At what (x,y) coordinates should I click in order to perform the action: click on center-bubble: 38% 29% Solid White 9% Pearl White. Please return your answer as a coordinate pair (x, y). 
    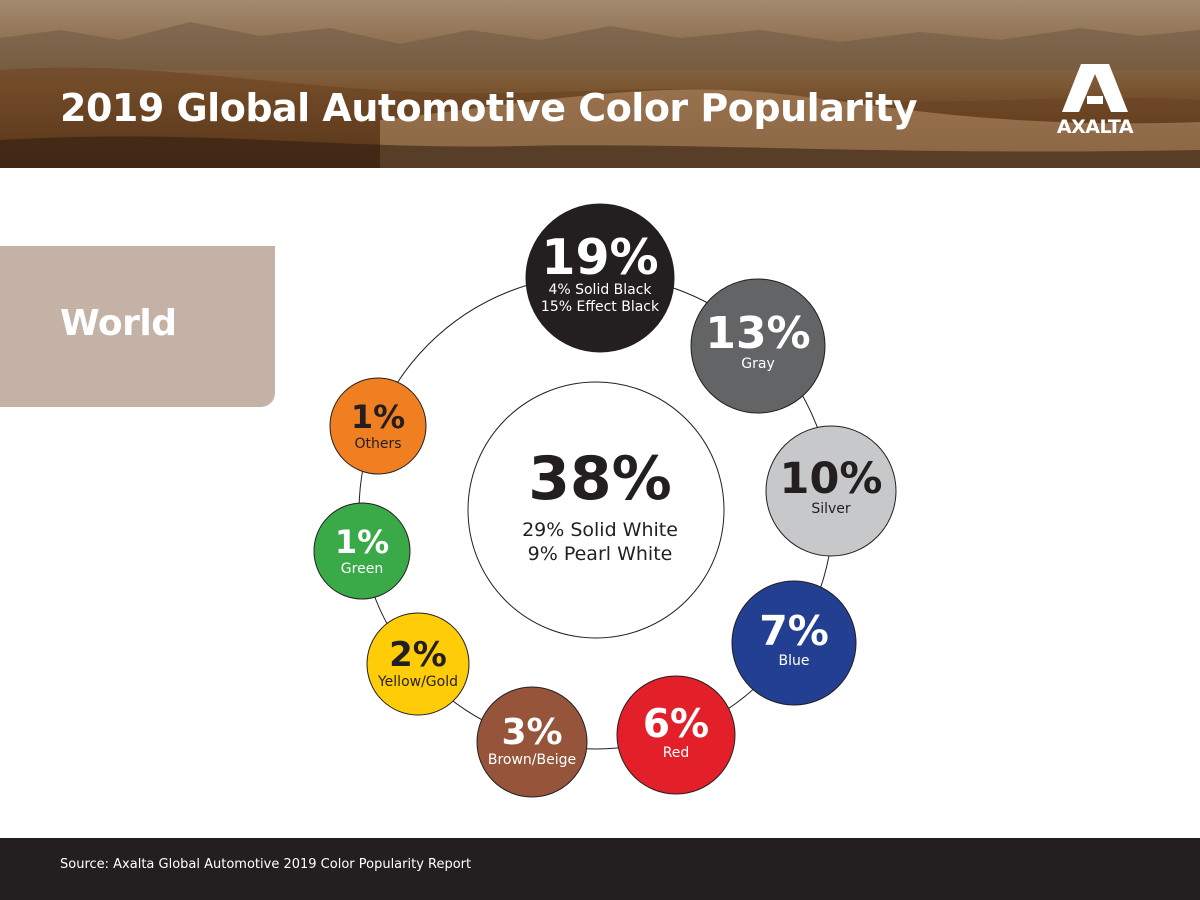
    Looking at the image, I should click on (596, 510).